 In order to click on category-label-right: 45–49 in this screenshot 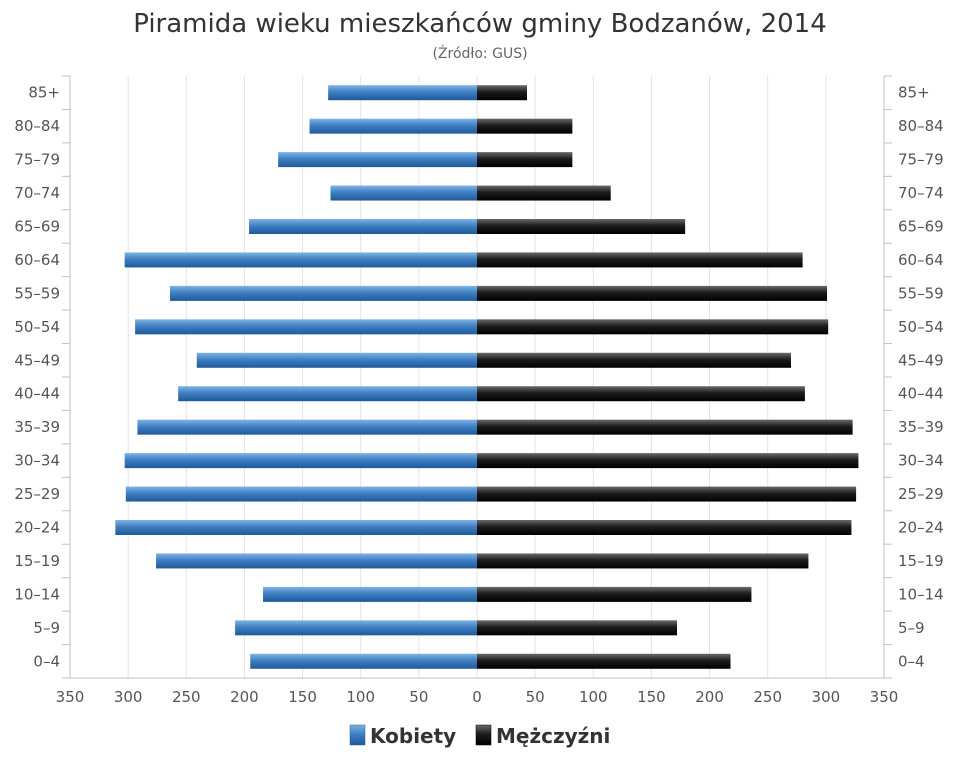, I will do `click(921, 360)`.